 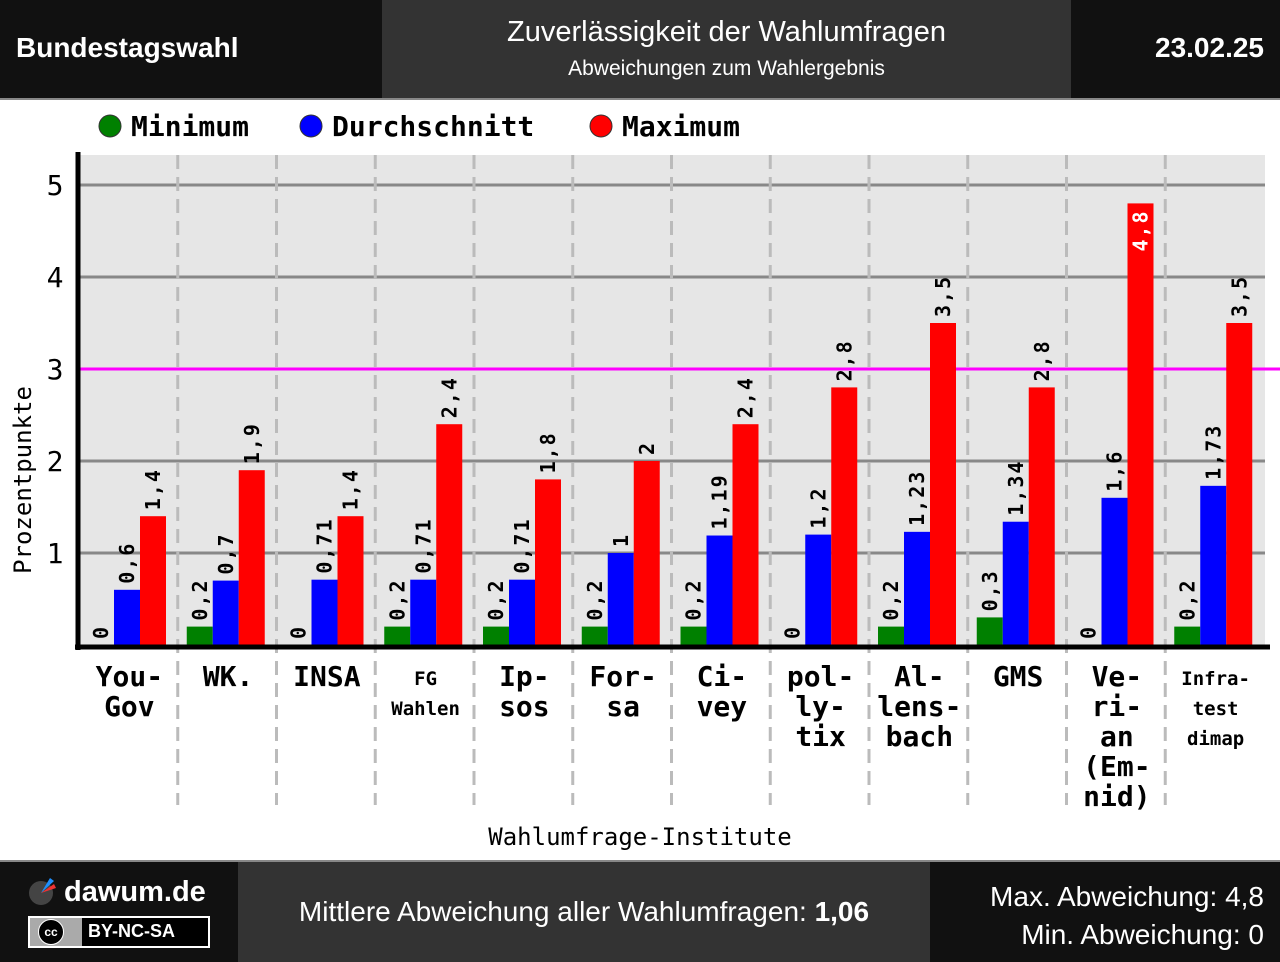 What do you see at coordinates (1016, 488) in the screenshot?
I see `data-label: 1,34` at bounding box center [1016, 488].